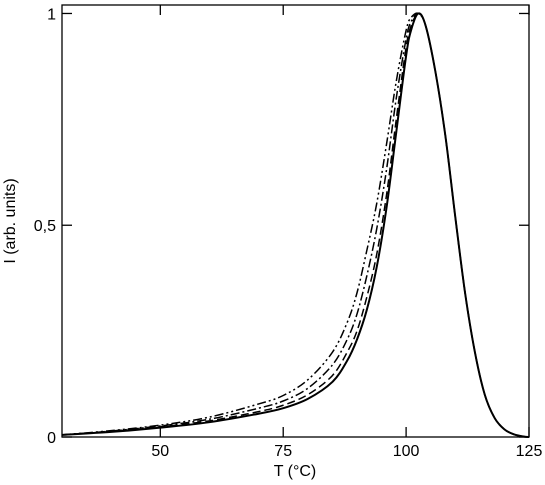 Image resolution: width=545 pixels, height=485 pixels. Describe the element at coordinates (51, 438) in the screenshot. I see `y-tick-label: 0` at that location.